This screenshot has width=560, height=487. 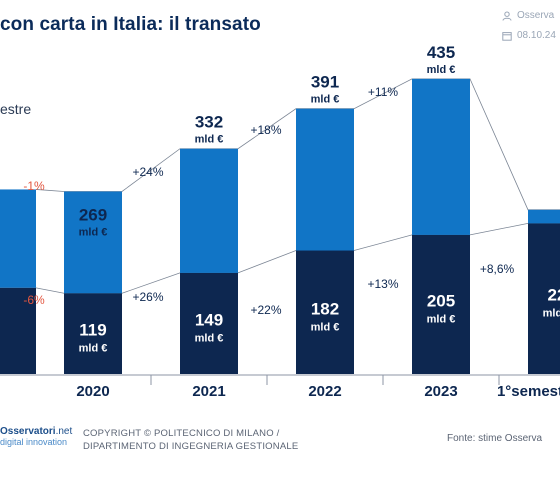 I want to click on bar-bottom-2021, so click(x=209, y=323).